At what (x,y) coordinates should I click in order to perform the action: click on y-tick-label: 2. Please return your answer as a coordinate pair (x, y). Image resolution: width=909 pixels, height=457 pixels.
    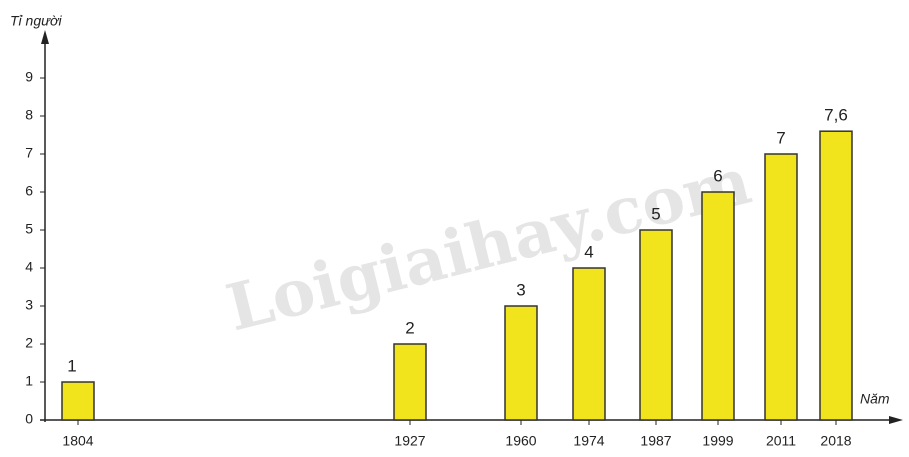
    Looking at the image, I should click on (29, 343).